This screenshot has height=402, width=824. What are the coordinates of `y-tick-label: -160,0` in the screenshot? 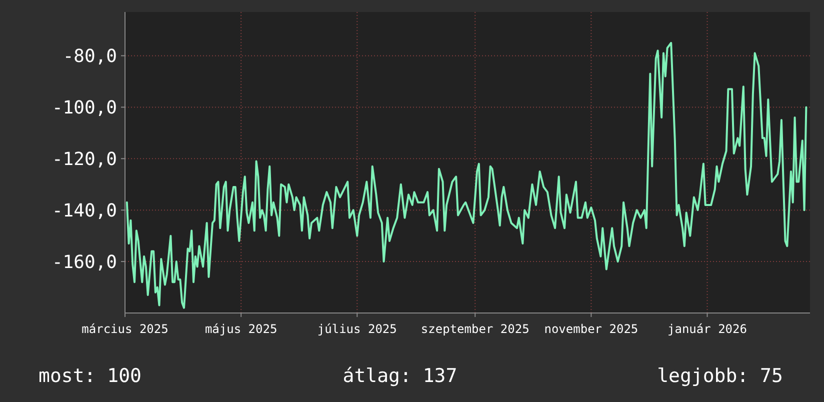 It's located at (84, 262).